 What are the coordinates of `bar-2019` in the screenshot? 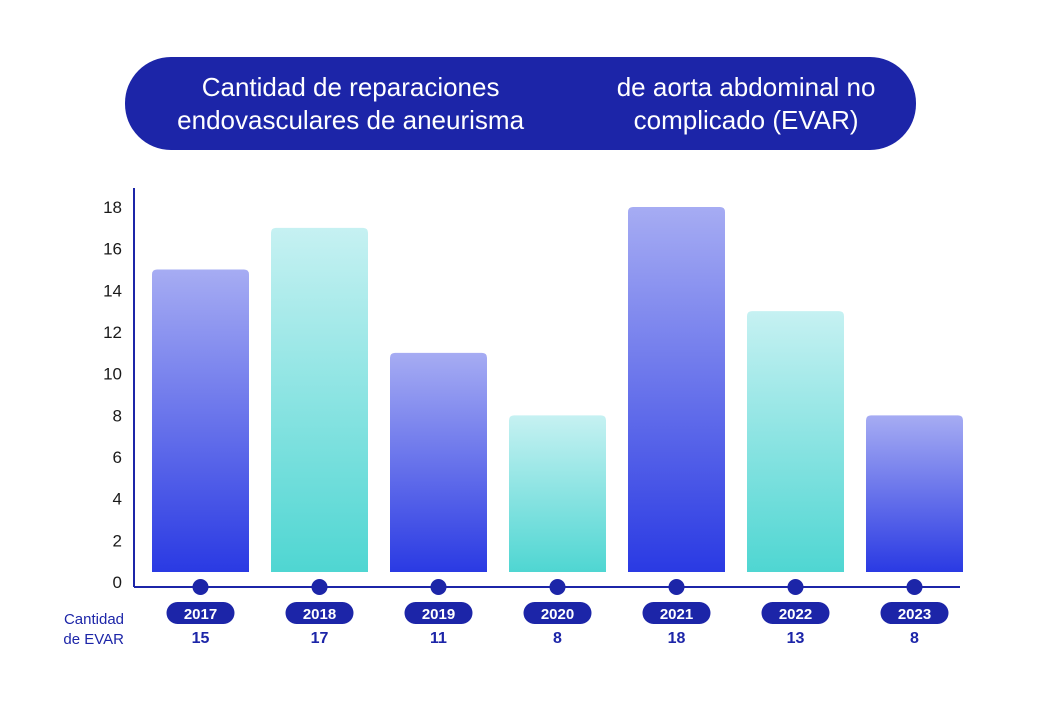 It's located at (438, 462).